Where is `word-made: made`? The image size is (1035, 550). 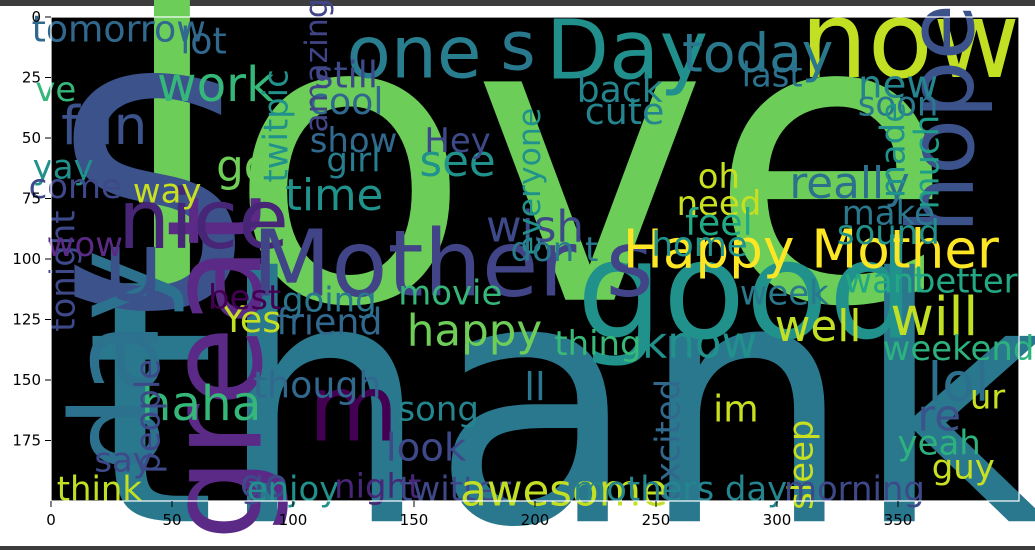
word-made: made is located at coordinates (893, 150).